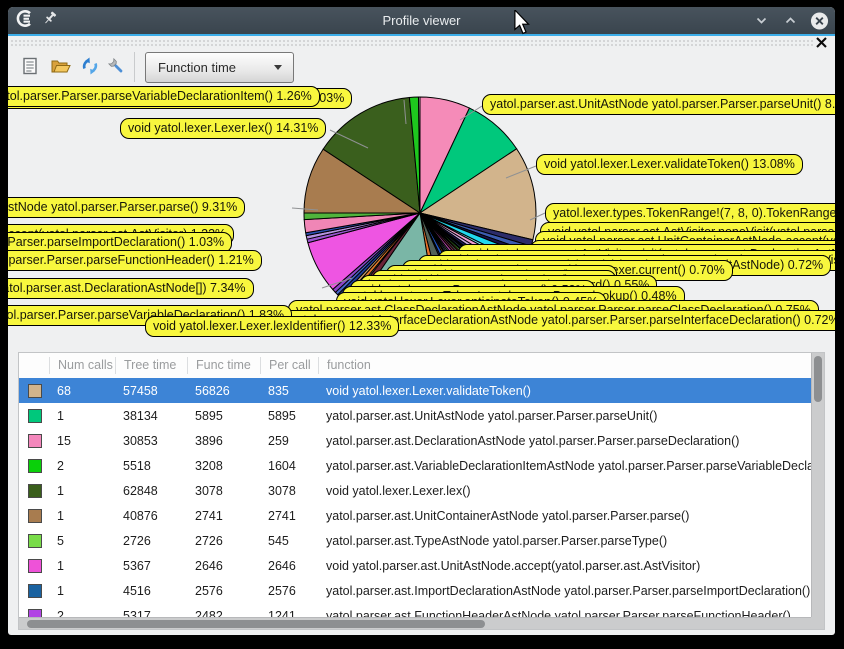 This screenshot has width=844, height=649. Describe the element at coordinates (412, 43) in the screenshot. I see `dock-handle` at that location.